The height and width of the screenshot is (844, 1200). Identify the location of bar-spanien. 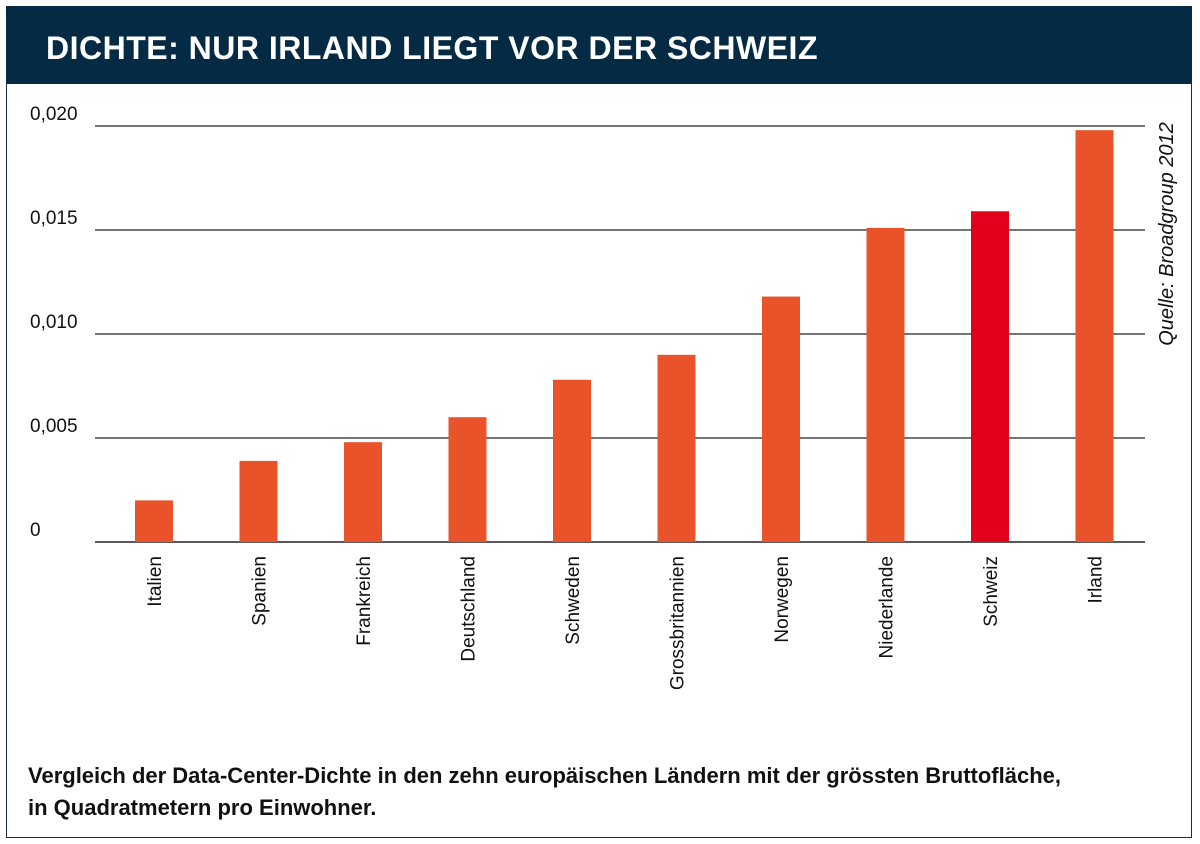
(258, 501).